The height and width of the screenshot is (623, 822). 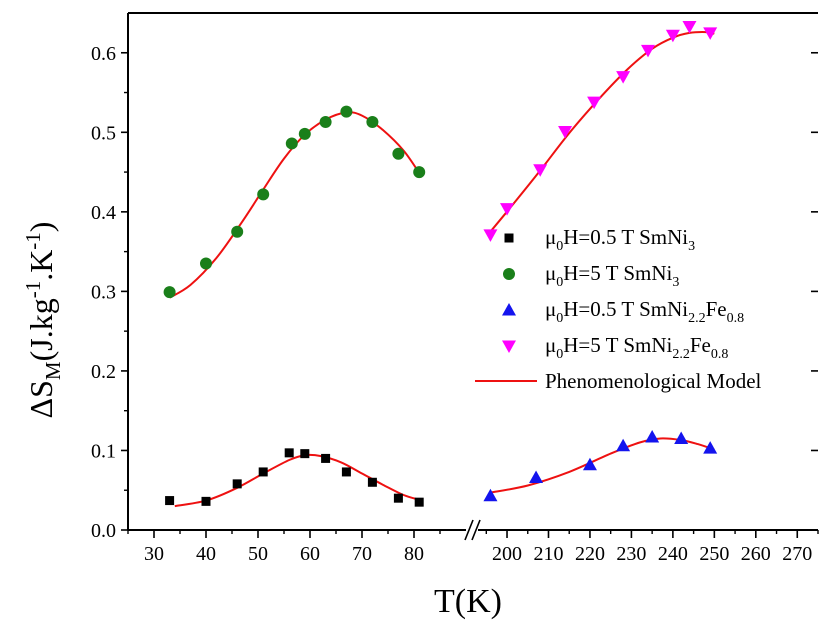 I want to click on y-axis: 0.0 0.1 0.2 0.3 0.4 0.5 0.6, so click(x=109, y=292).